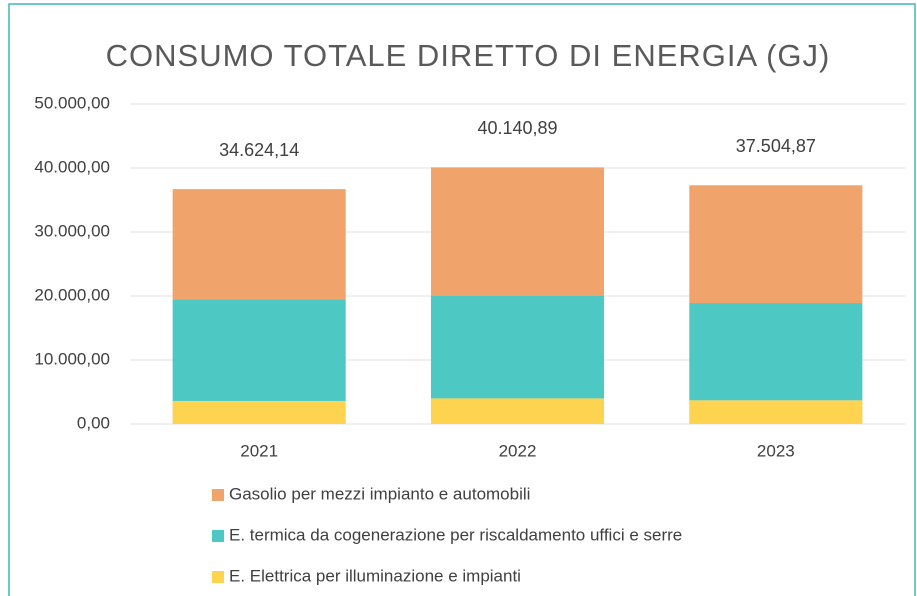 Image resolution: width=917 pixels, height=596 pixels. What do you see at coordinates (259, 150) in the screenshot?
I see `total-label: 34.624,14` at bounding box center [259, 150].